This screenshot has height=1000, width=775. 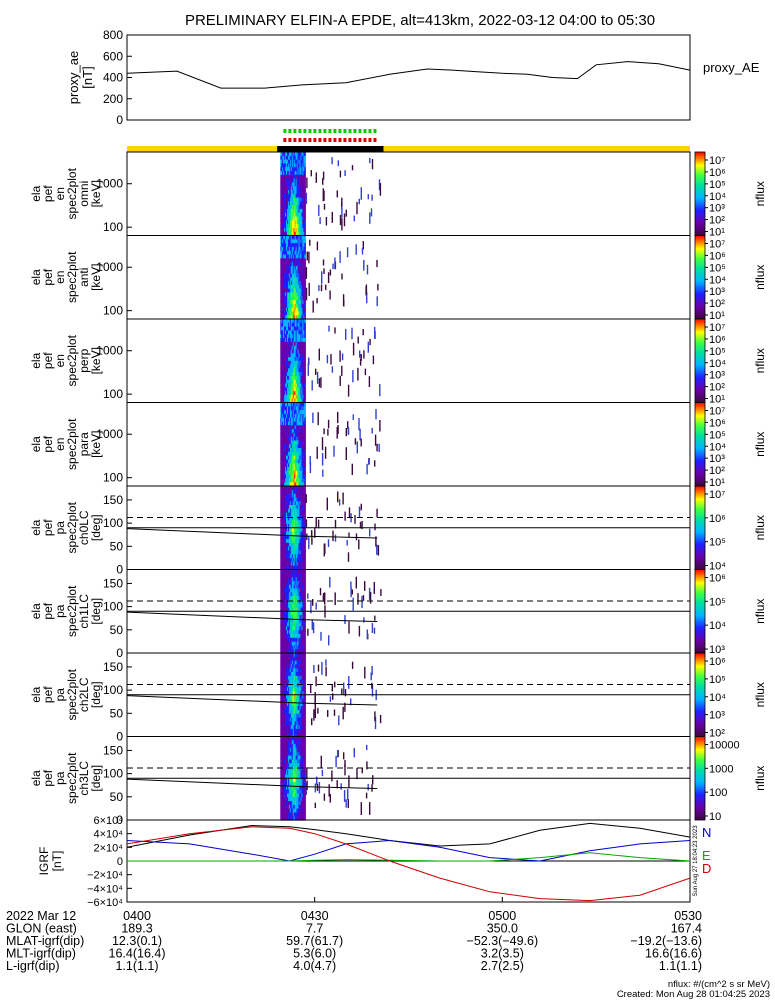 I want to click on science-zone-bar, so click(x=408, y=149).